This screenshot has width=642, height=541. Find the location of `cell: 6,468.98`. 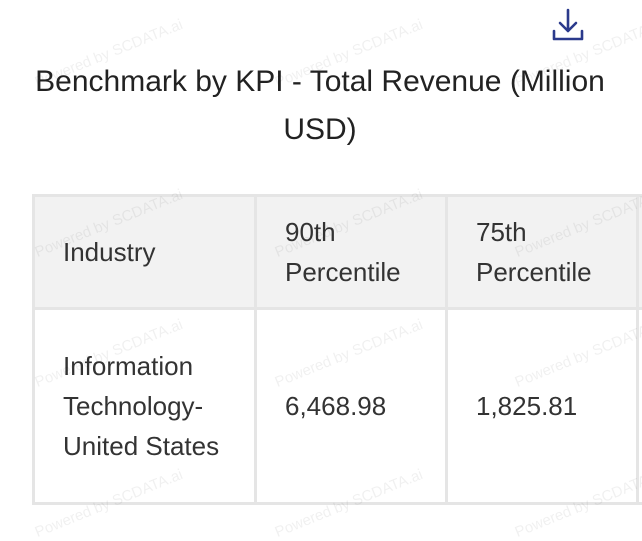

cell: 6,468.98 is located at coordinates (351, 406).